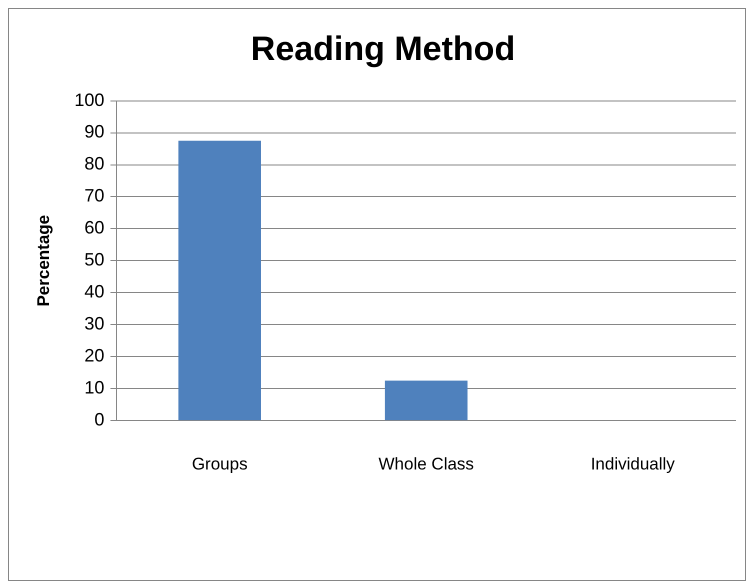  I want to click on y-tick-label: 60, so click(94, 228).